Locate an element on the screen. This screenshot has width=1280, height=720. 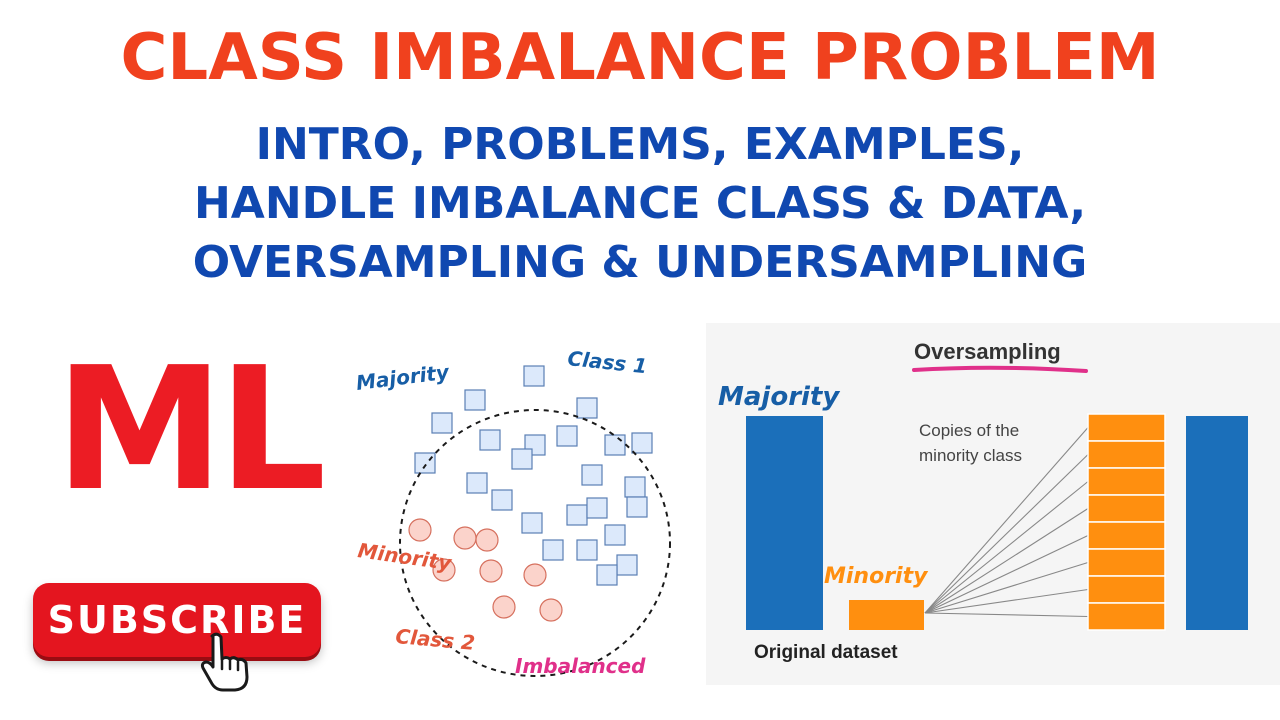
majority-bar-label: Majority is located at coordinates (779, 397).